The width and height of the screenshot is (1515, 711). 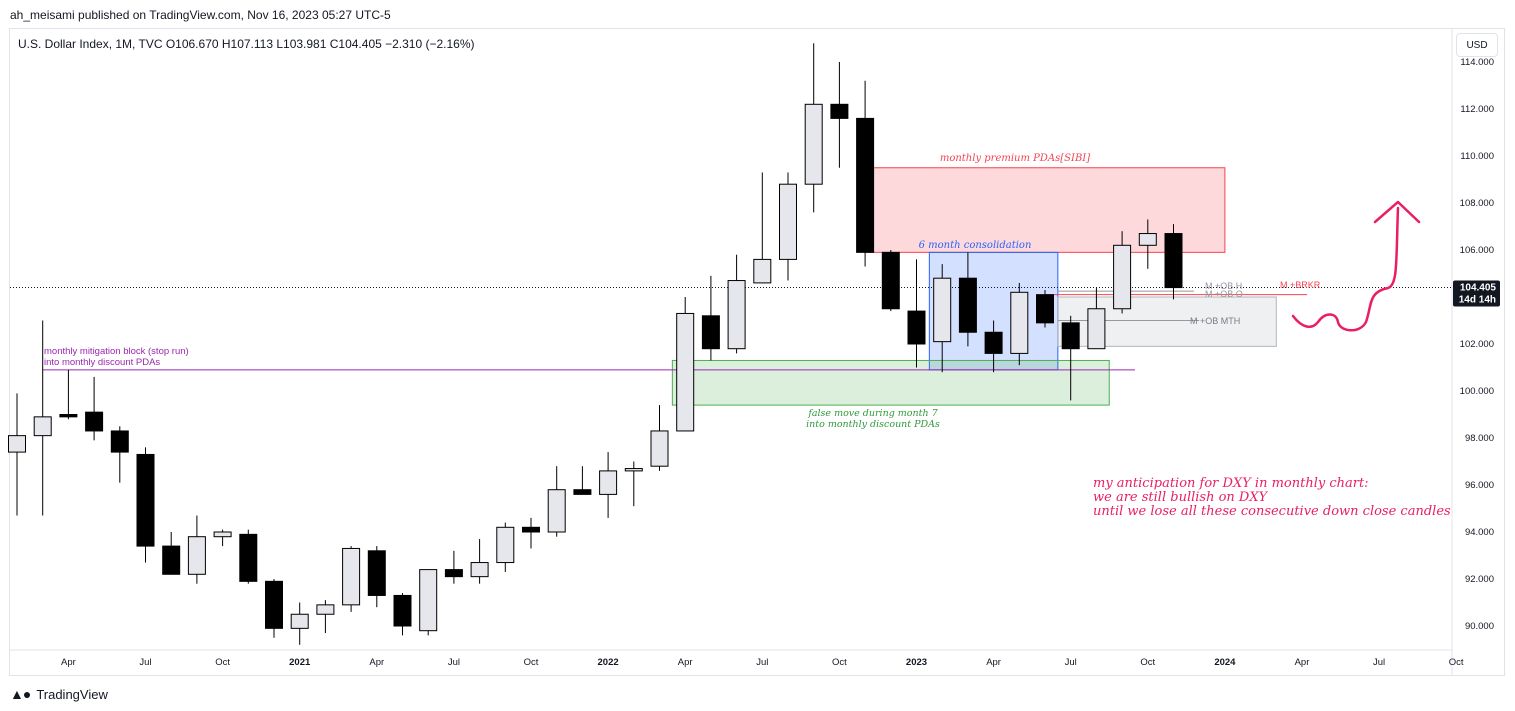 I want to click on premium-zone-label: monthly premium PDAs[SIBI], so click(x=1015, y=158).